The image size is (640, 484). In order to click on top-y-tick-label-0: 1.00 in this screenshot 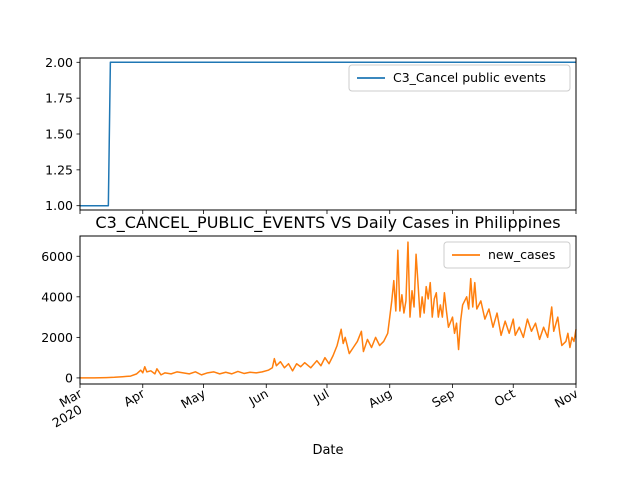, I will do `click(59, 205)`.